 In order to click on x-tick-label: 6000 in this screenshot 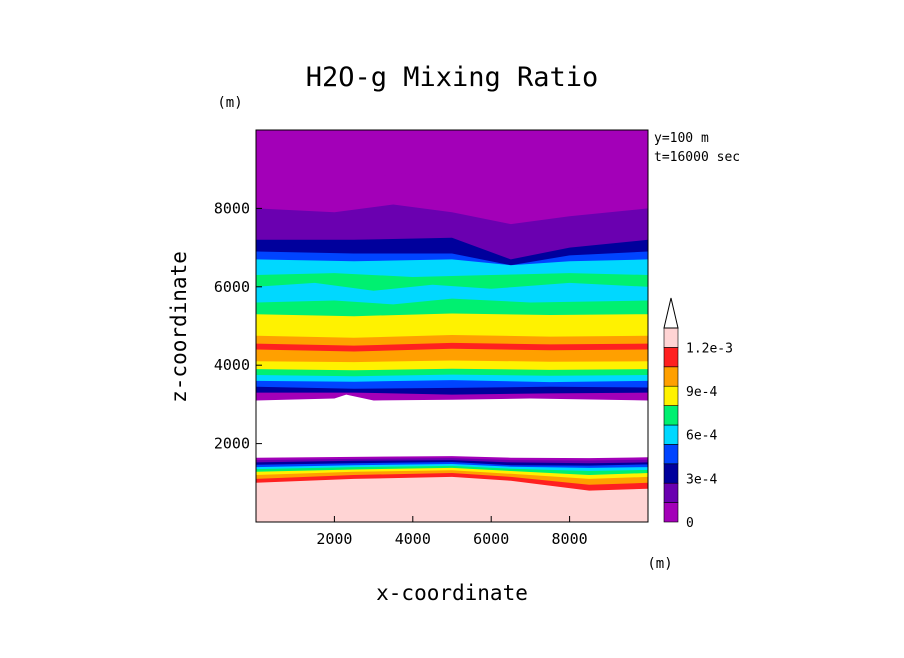, I will do `click(491, 539)`.